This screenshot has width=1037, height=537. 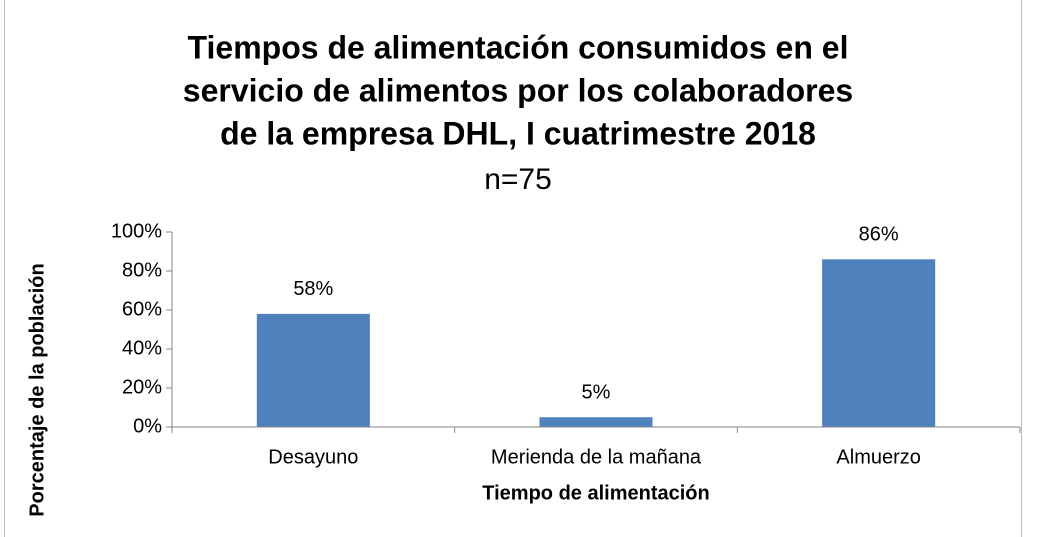 I want to click on y-tick-label: 40%, so click(x=142, y=348).